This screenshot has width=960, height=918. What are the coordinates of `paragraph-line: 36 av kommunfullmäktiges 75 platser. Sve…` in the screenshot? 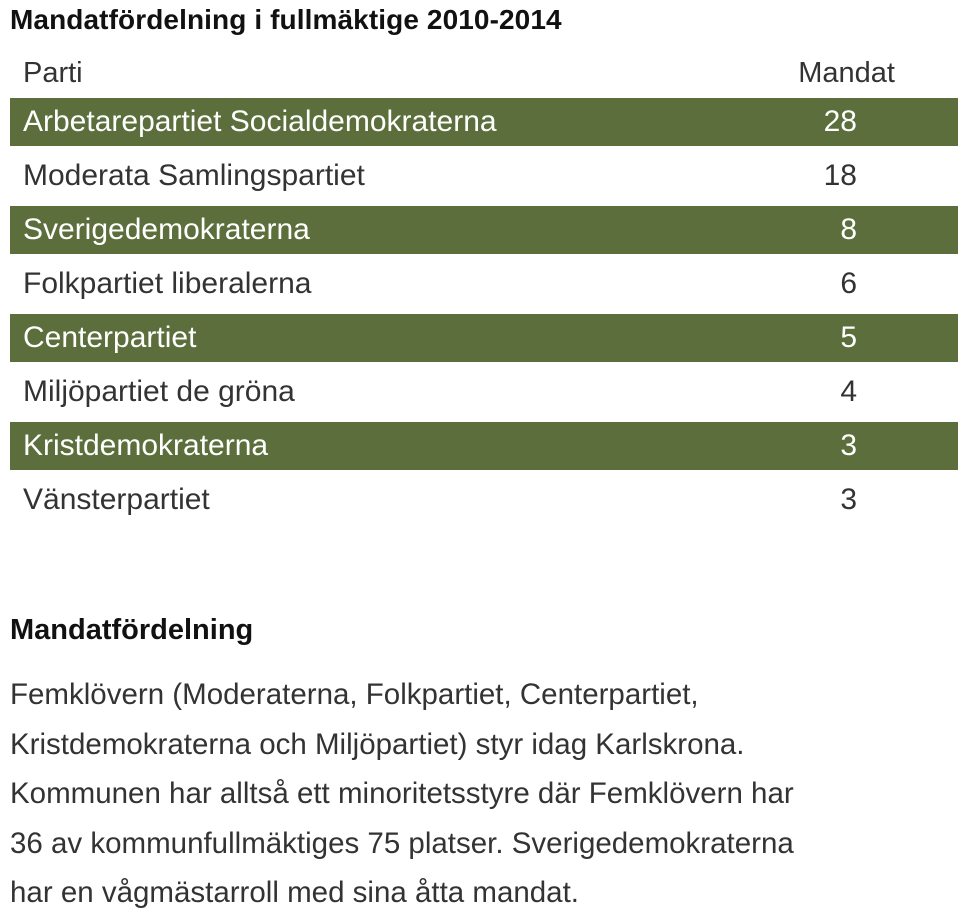 It's located at (402, 843).